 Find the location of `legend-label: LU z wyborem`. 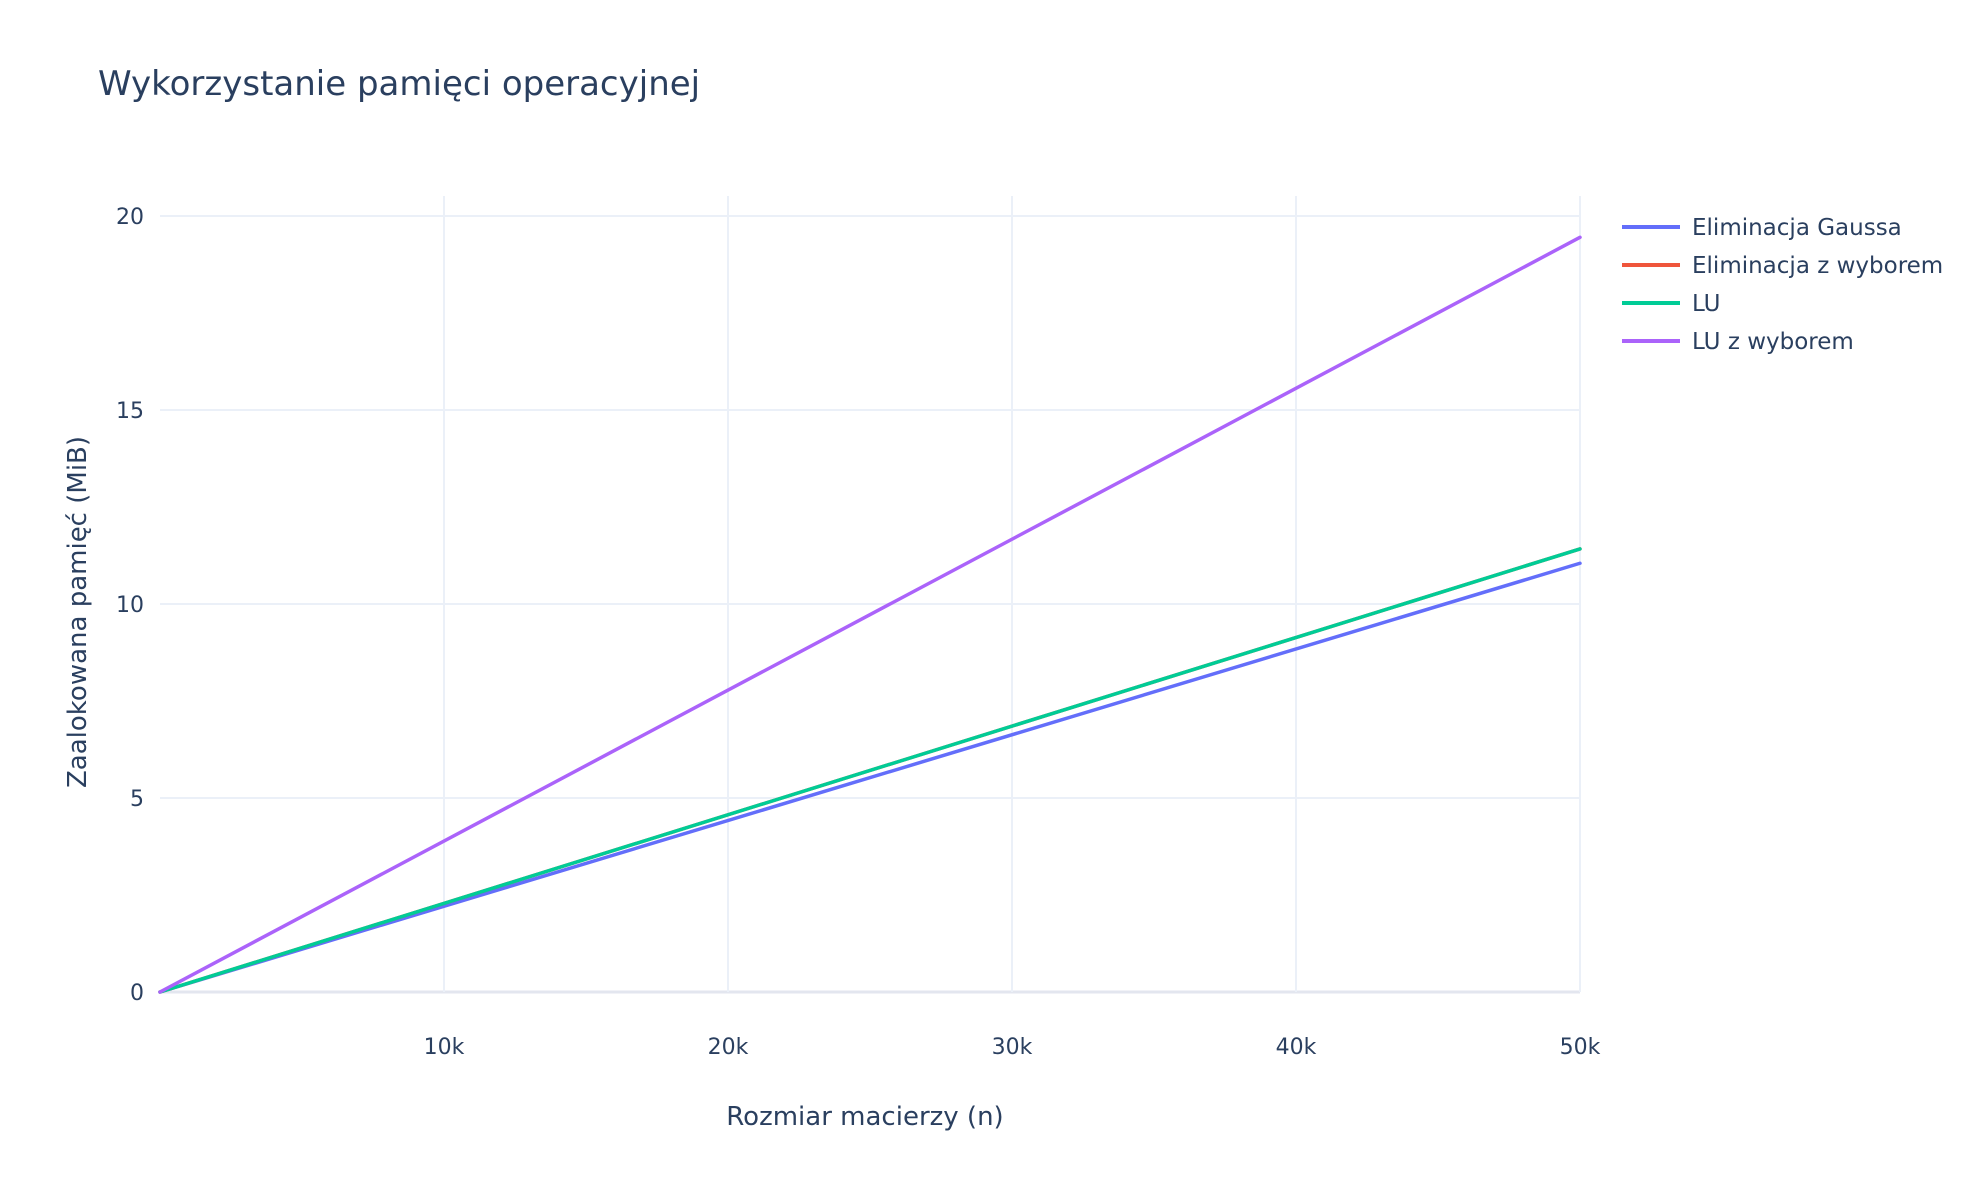

legend-label: LU z wyborem is located at coordinates (1773, 342).